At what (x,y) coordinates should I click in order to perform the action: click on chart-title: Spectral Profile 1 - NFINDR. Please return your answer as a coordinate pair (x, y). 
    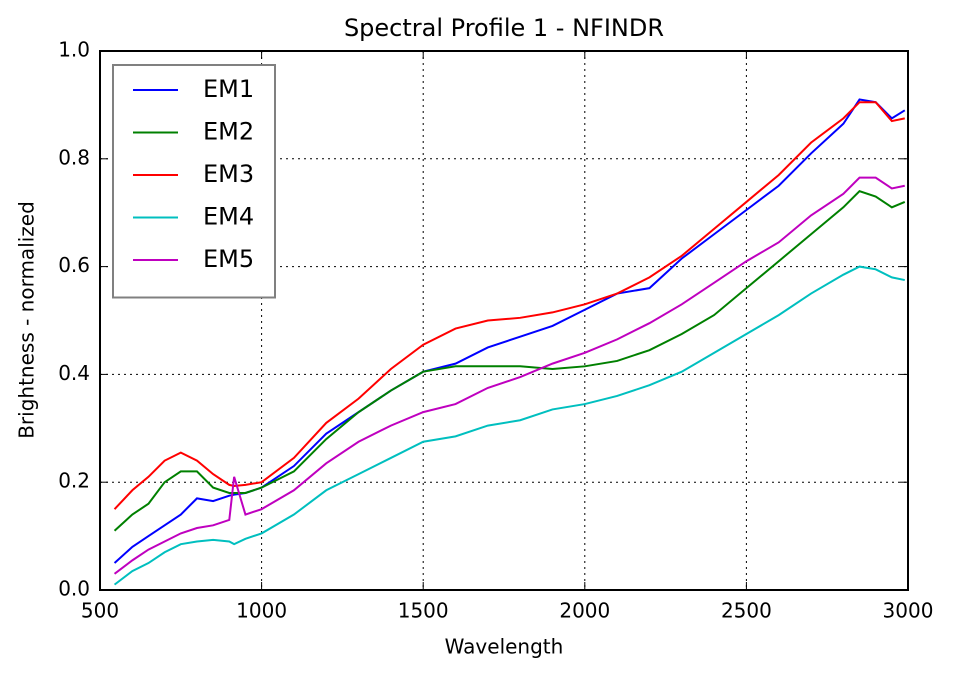
    Looking at the image, I should click on (504, 28).